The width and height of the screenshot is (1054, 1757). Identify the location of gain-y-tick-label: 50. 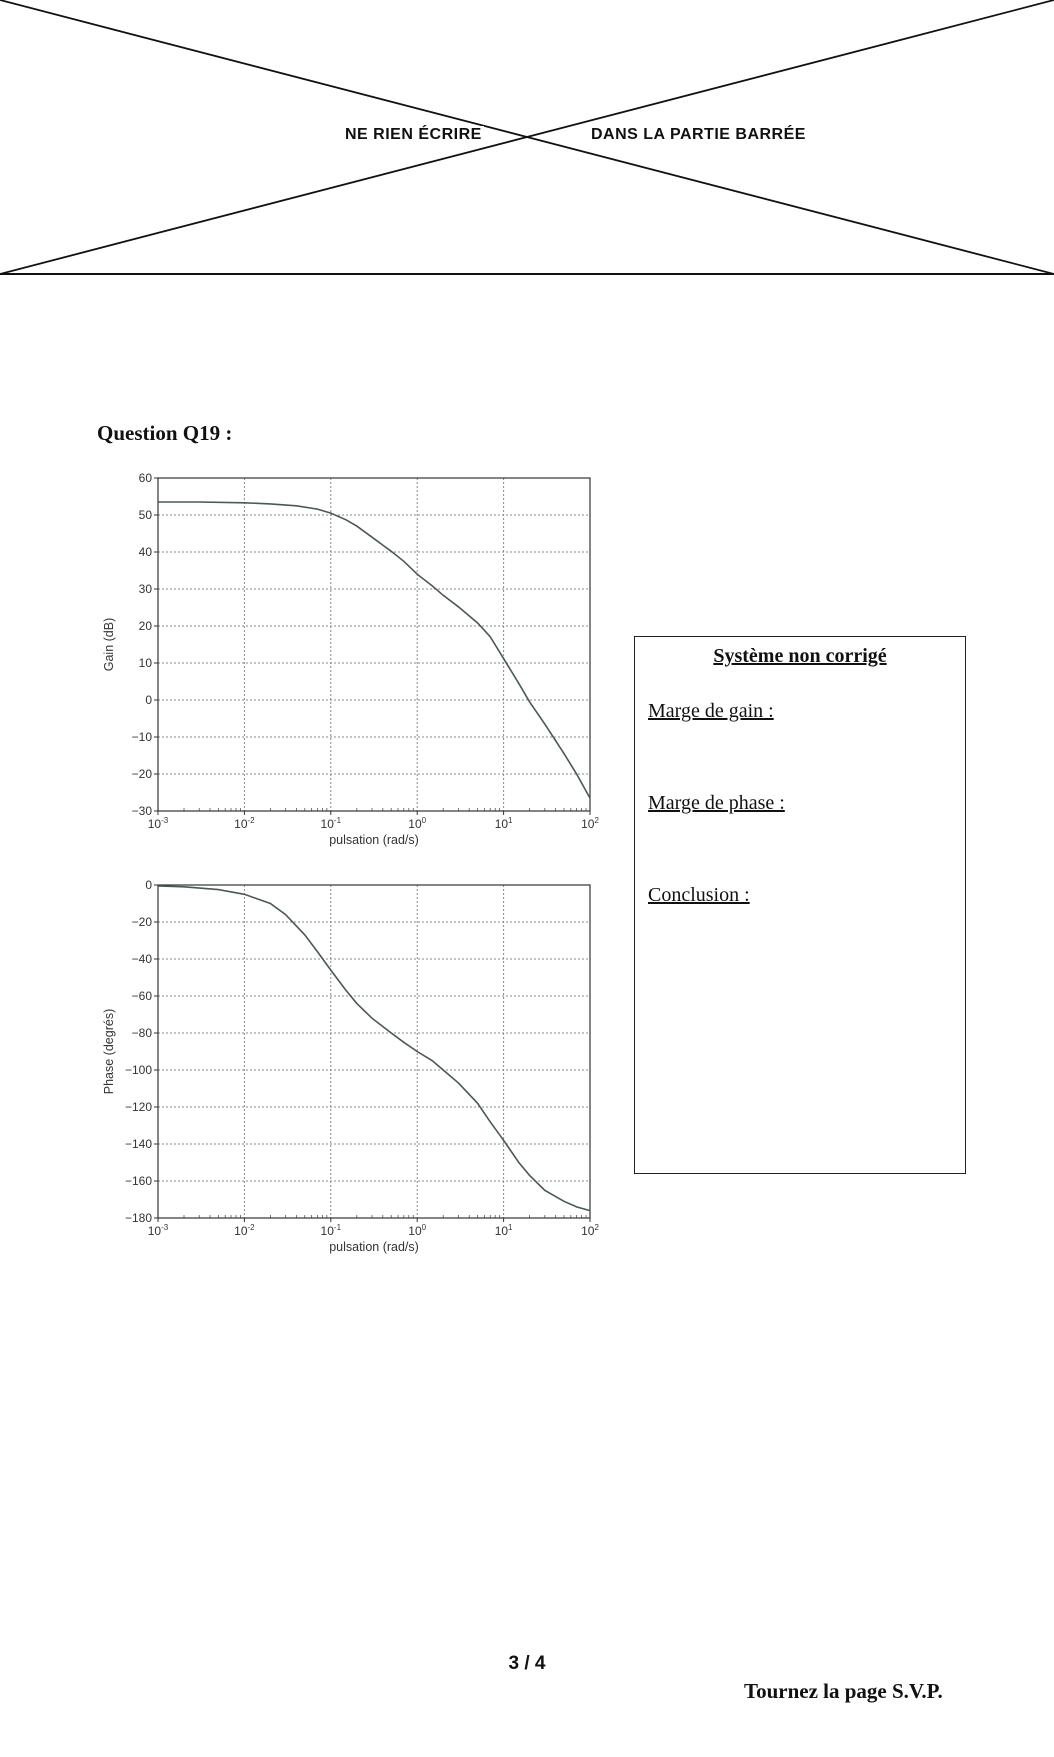
(146, 515).